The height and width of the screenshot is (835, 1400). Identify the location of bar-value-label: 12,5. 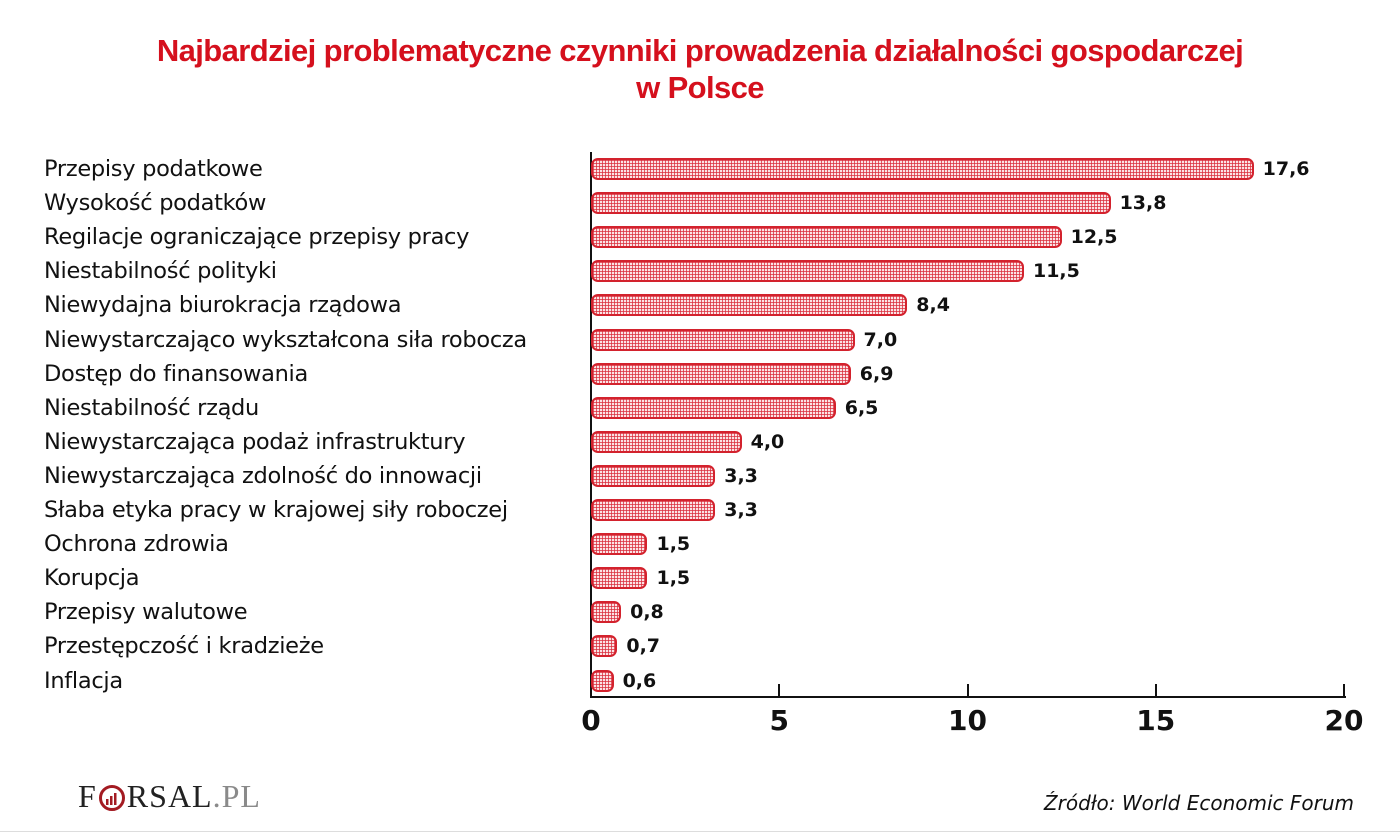
(1094, 237).